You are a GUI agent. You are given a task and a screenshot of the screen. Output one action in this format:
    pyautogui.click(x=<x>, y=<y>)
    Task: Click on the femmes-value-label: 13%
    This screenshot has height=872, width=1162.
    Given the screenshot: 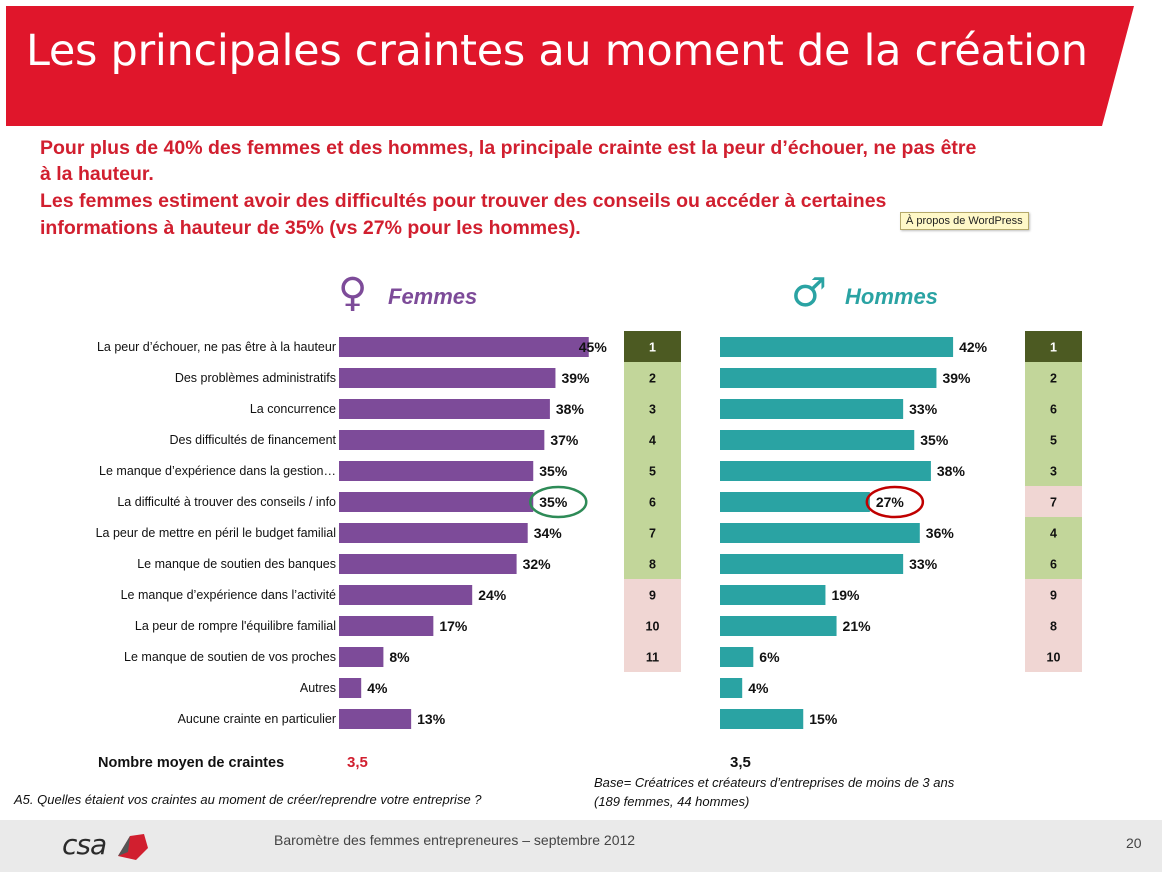 What is the action you would take?
    pyautogui.click(x=431, y=719)
    